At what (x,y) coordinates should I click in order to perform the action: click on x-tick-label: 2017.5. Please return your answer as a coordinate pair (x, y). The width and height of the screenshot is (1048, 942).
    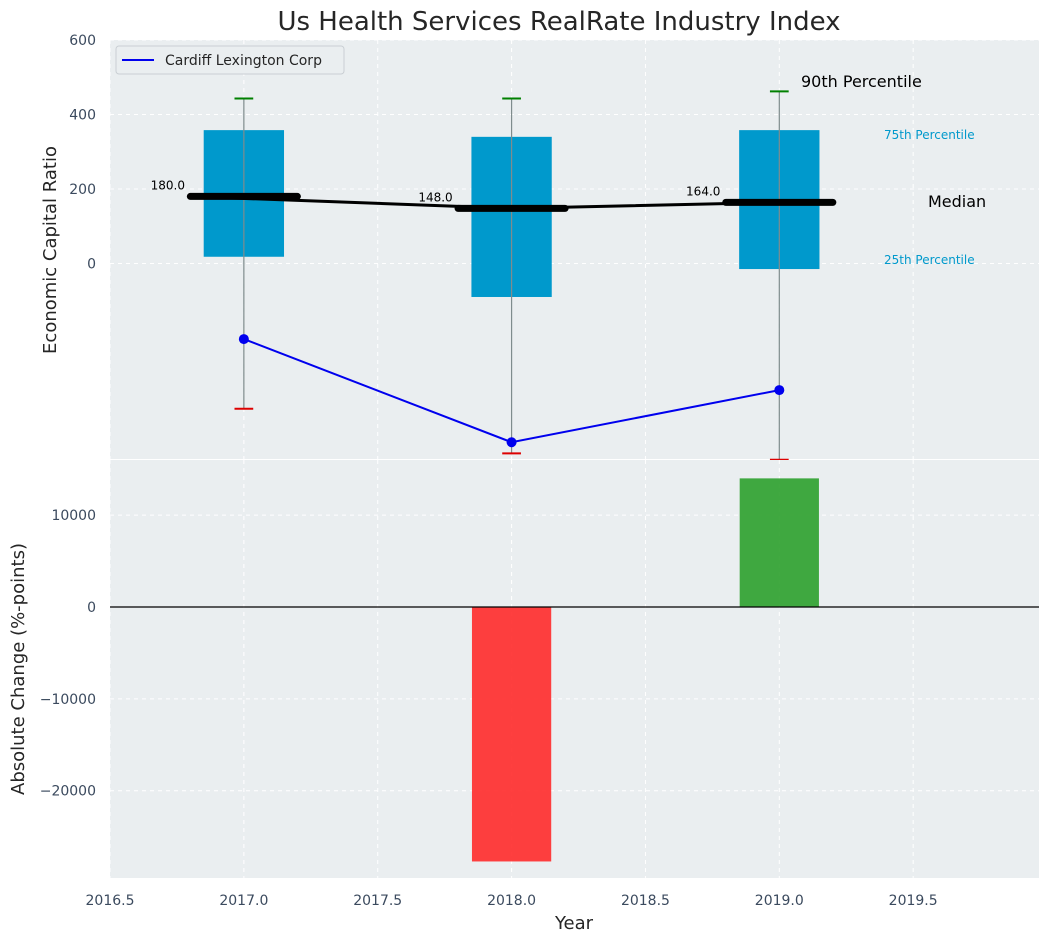
    Looking at the image, I should click on (377, 901).